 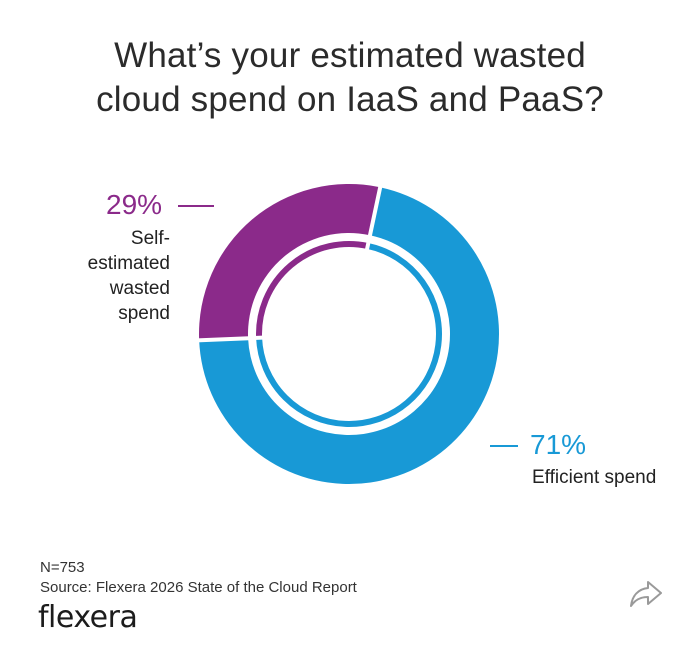 What do you see at coordinates (350, 99) in the screenshot?
I see `chart-title-line-2: cloud spend on IaaS and PaaS?` at bounding box center [350, 99].